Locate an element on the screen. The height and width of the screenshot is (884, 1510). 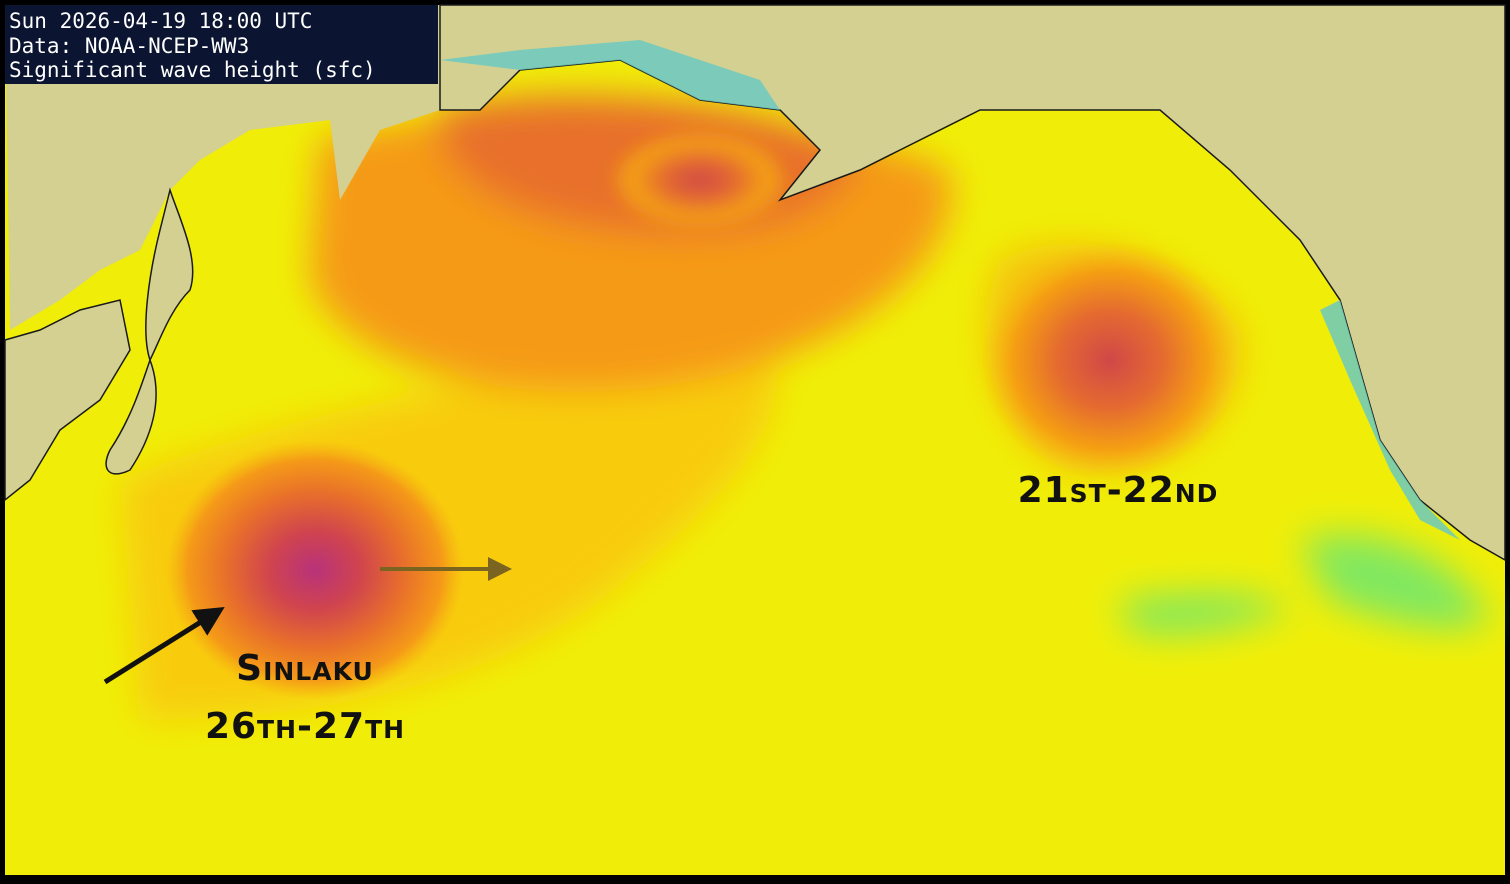
header-line: Significant wave height (sfc) is located at coordinates (192, 70).